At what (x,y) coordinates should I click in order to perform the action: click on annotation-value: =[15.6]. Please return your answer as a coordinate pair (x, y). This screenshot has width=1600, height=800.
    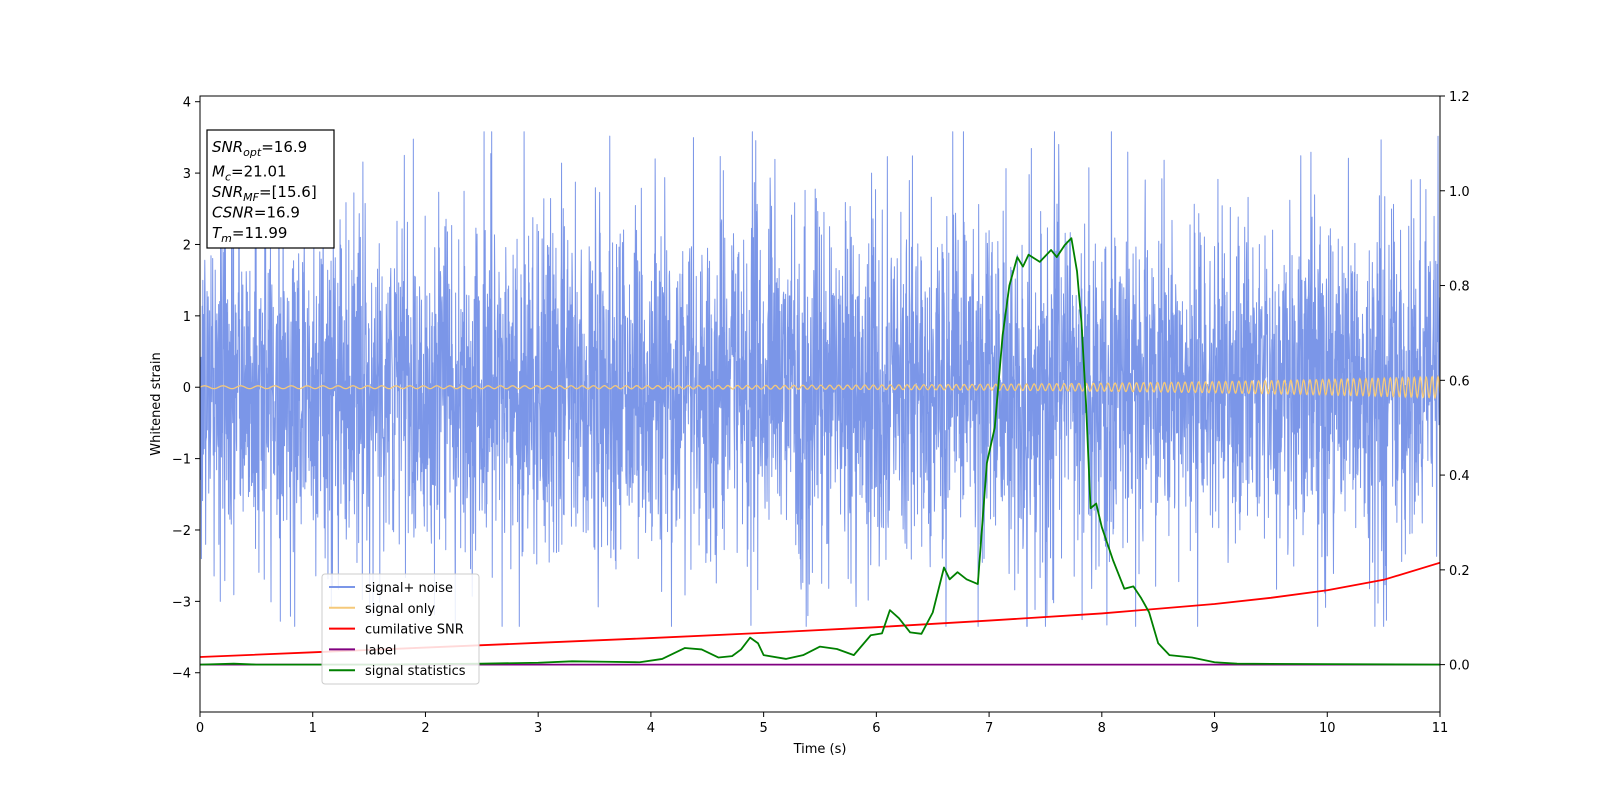
    Looking at the image, I should click on (288, 192).